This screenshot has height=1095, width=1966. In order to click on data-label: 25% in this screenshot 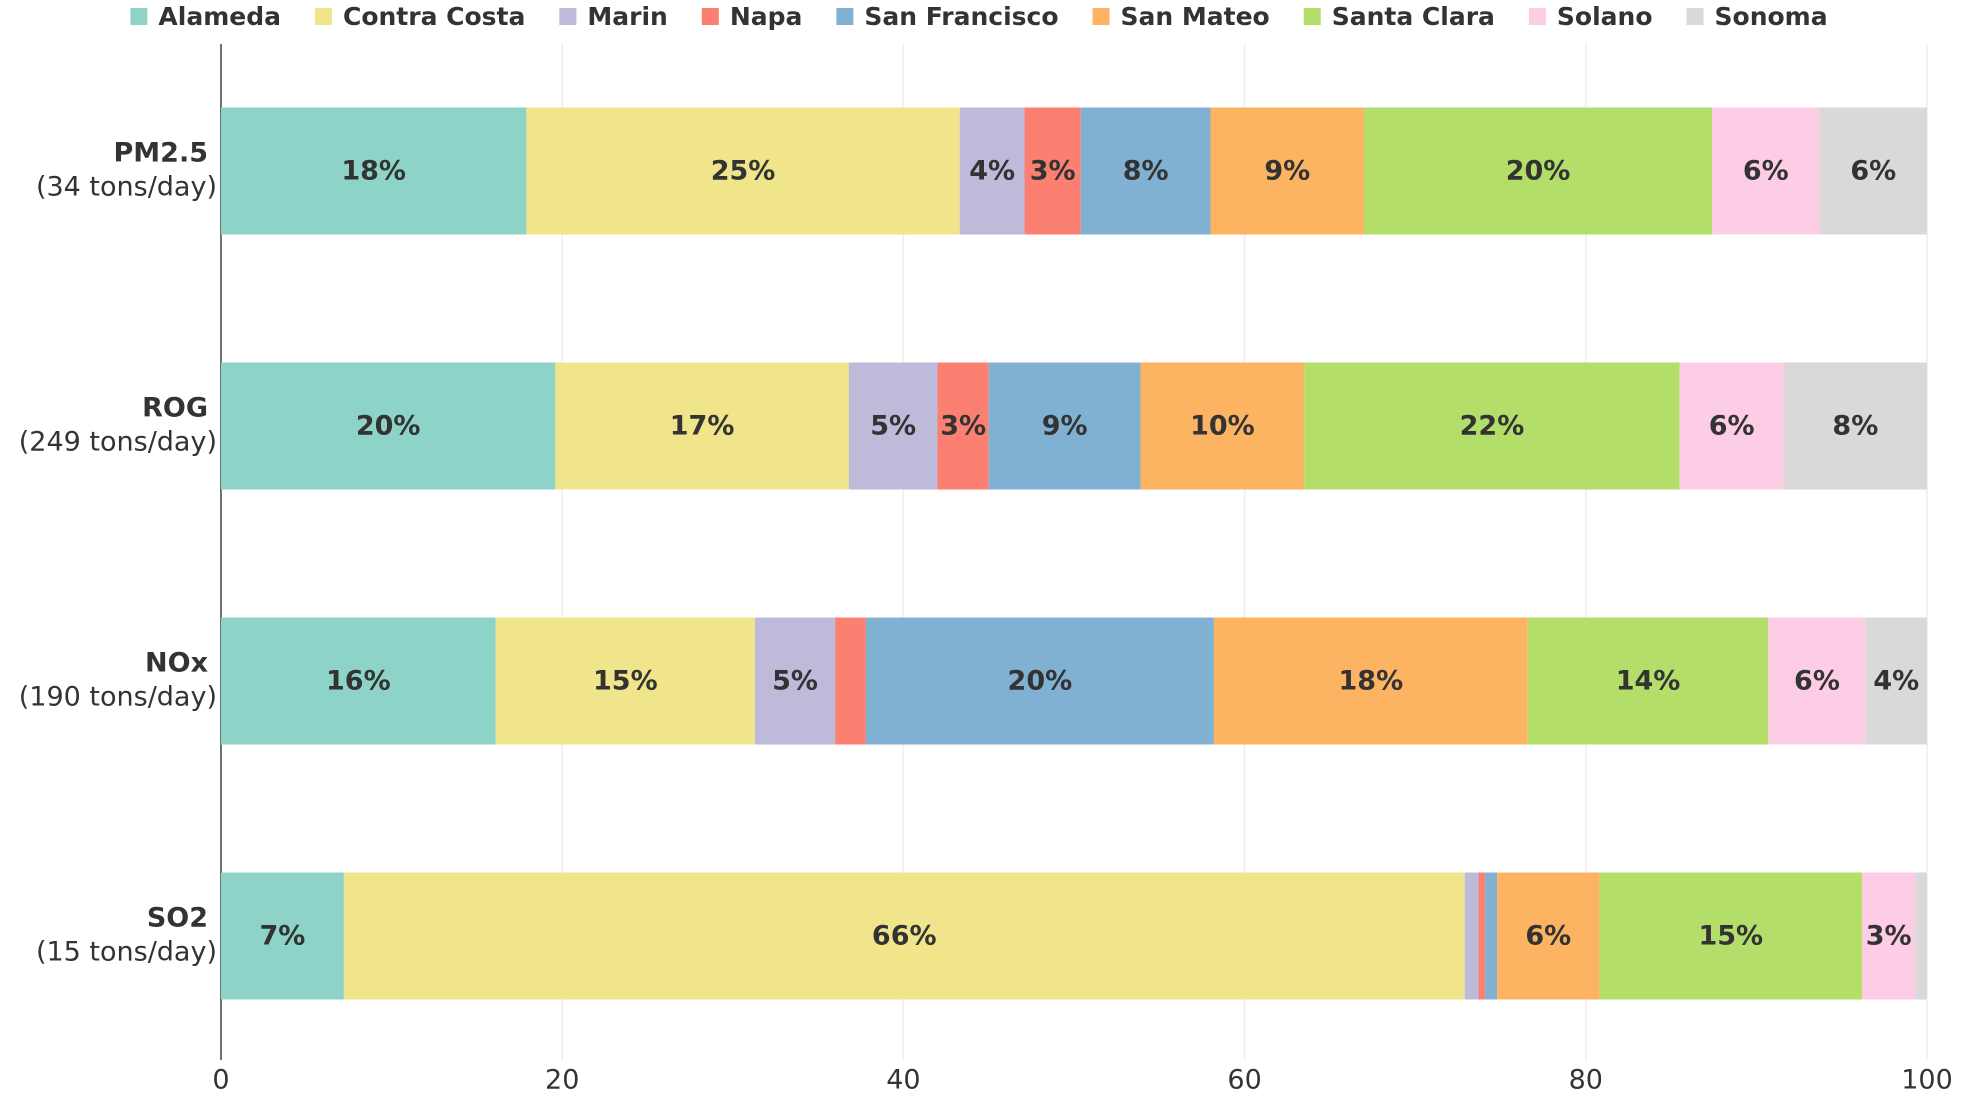, I will do `click(743, 171)`.